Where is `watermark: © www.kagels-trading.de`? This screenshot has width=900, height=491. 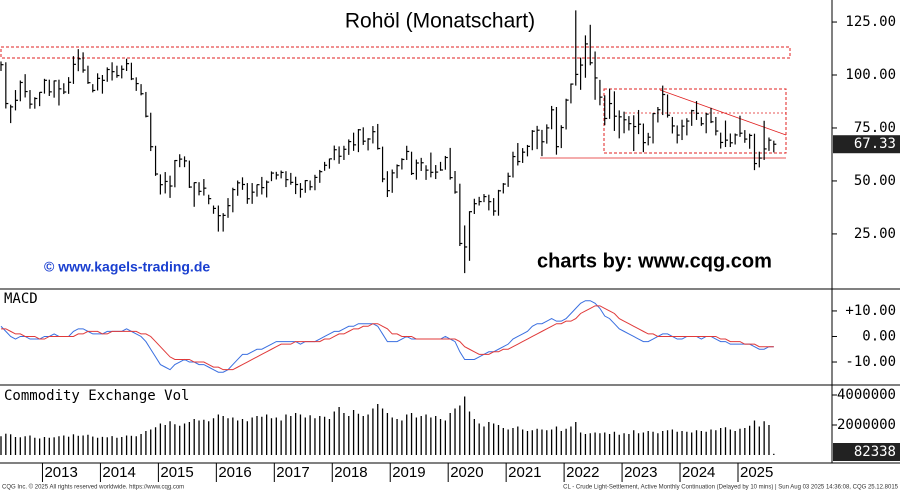 watermark: © www.kagels-trading.de is located at coordinates (127, 267).